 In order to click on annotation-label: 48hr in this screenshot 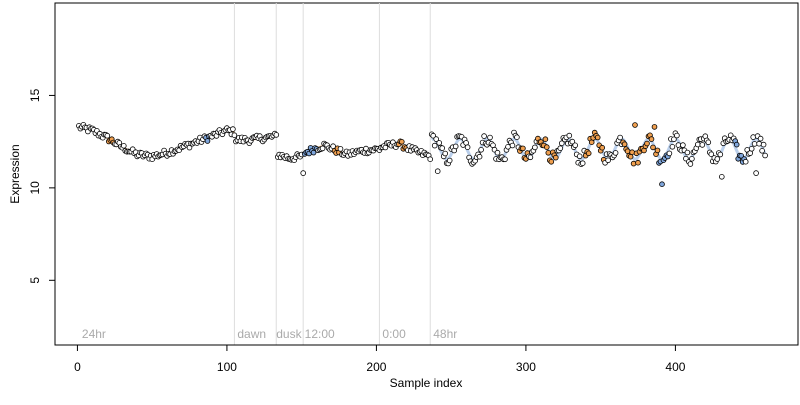, I will do `click(445, 334)`.